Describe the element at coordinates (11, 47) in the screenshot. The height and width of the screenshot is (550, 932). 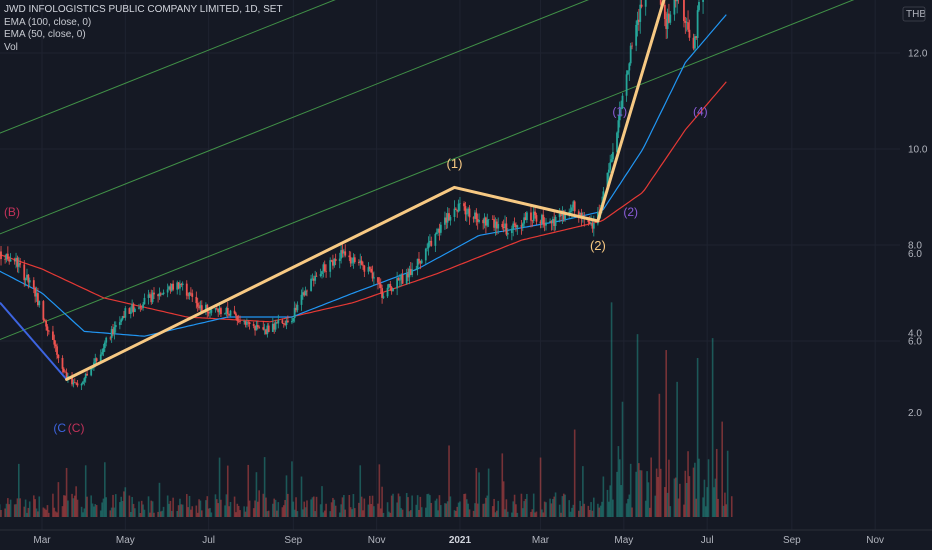
I see `indicator-volume: Vol` at that location.